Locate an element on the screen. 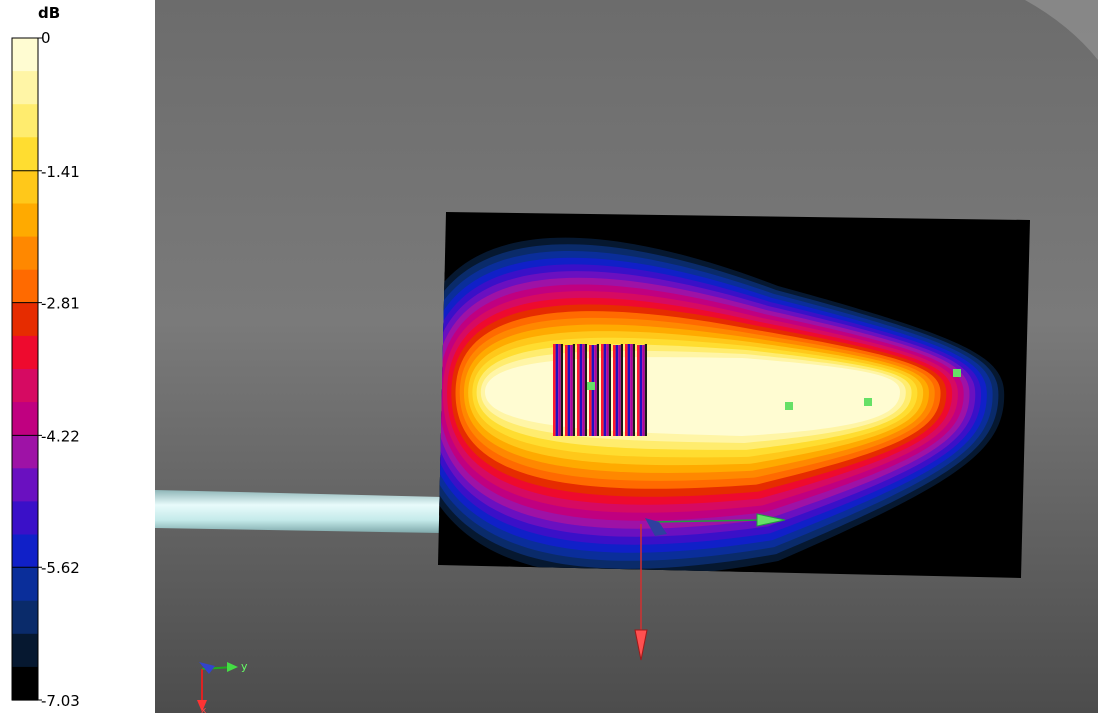  contour-band is located at coordinates (692, 396).